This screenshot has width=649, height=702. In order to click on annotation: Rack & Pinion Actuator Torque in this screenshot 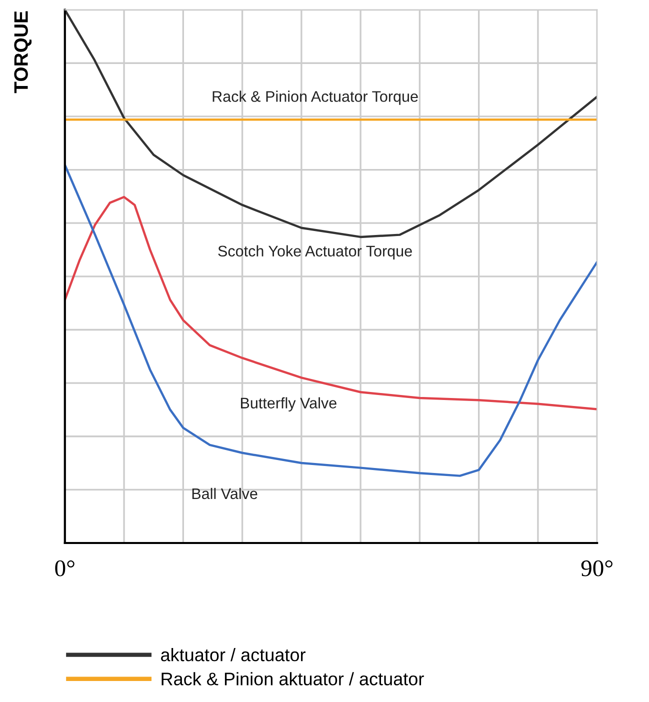, I will do `click(315, 97)`.